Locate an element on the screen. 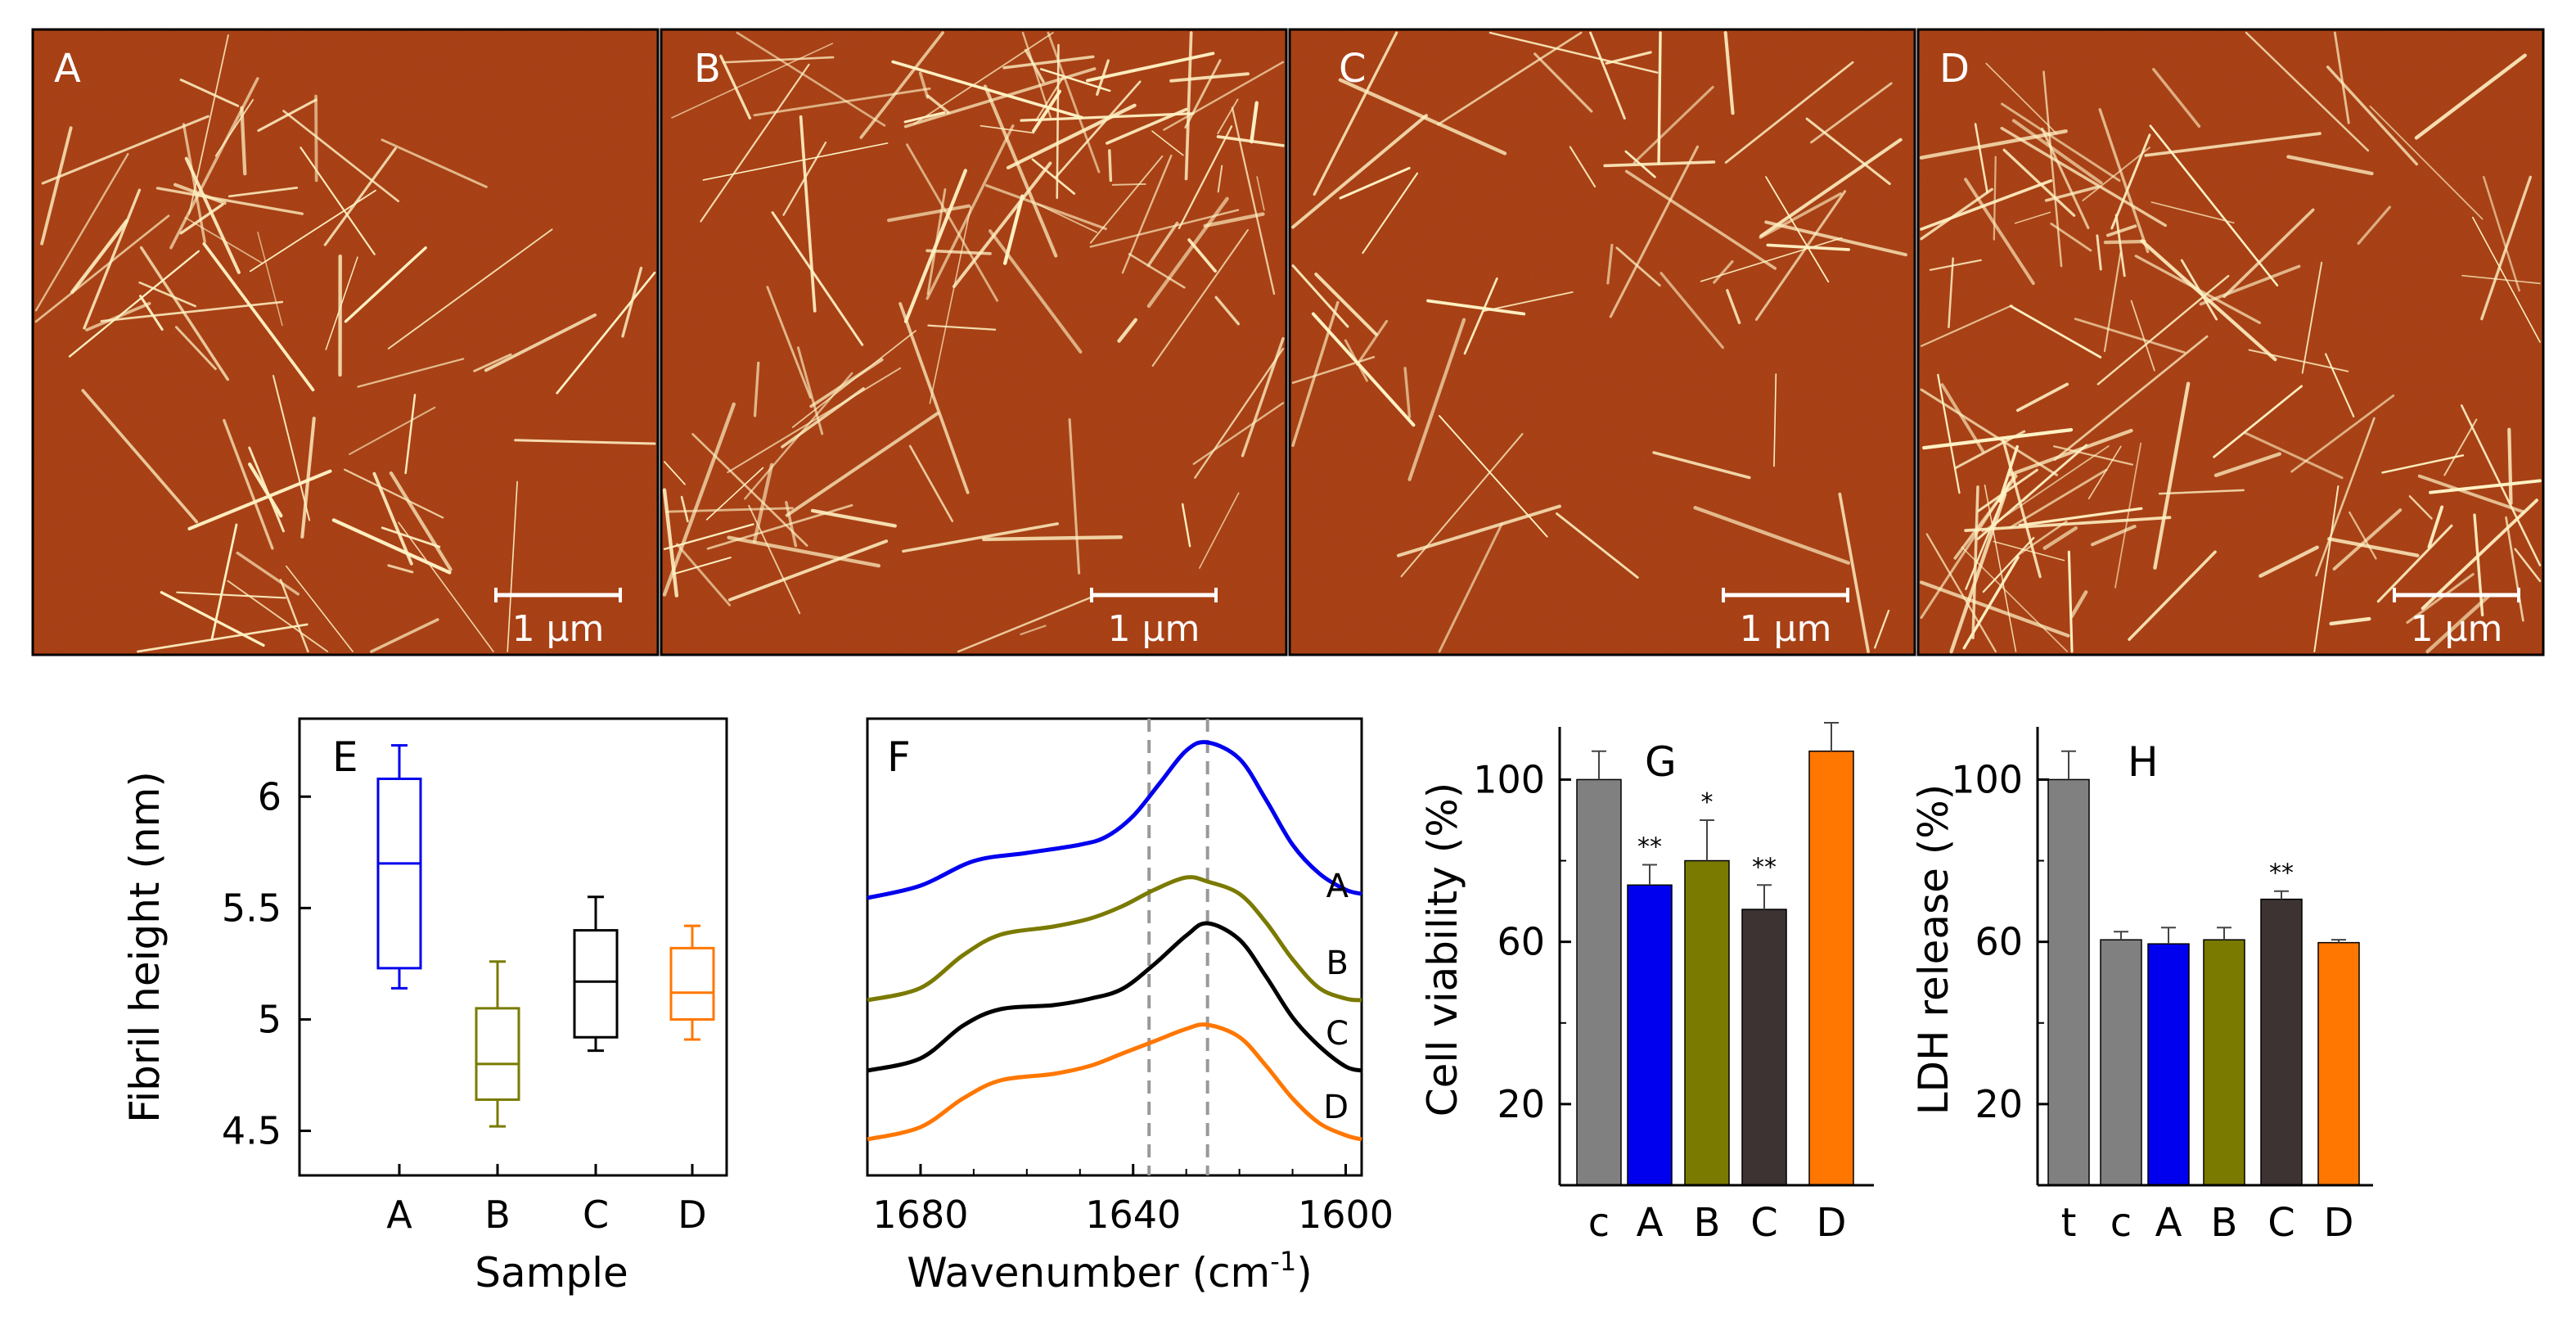  chart-e-yaxis: 4.5 5 5.5 6 is located at coordinates (266, 963).